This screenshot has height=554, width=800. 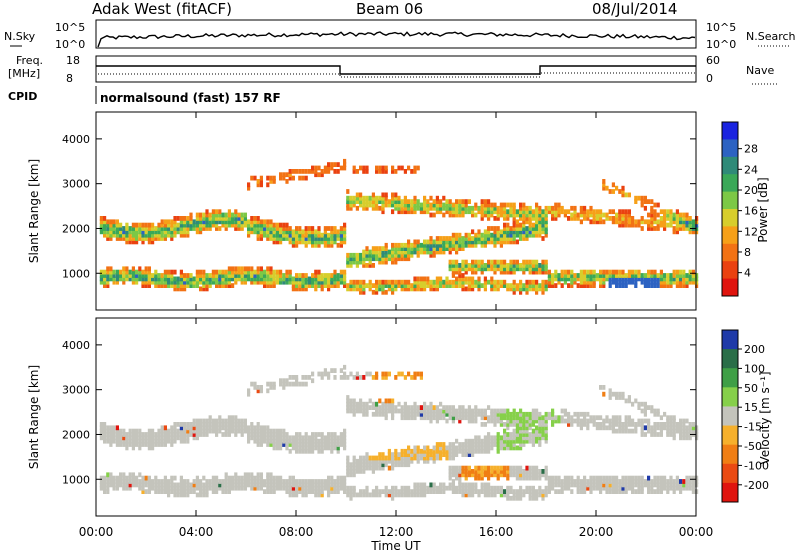 What do you see at coordinates (760, 70) in the screenshot?
I see `nave-label: Nave` at bounding box center [760, 70].